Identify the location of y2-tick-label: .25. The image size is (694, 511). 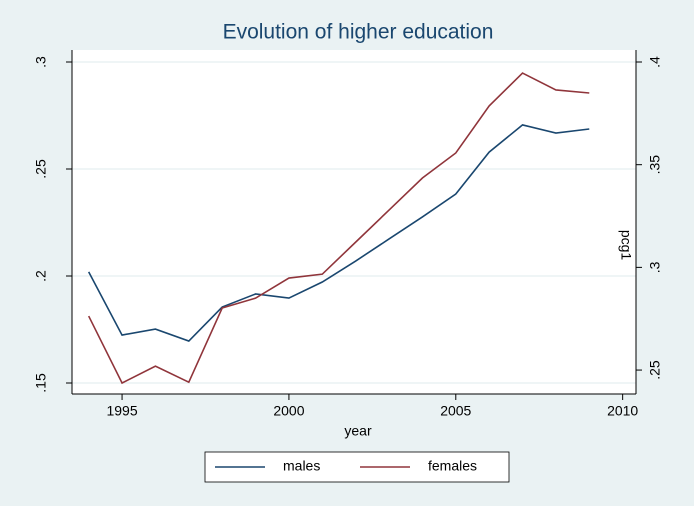
(655, 370).